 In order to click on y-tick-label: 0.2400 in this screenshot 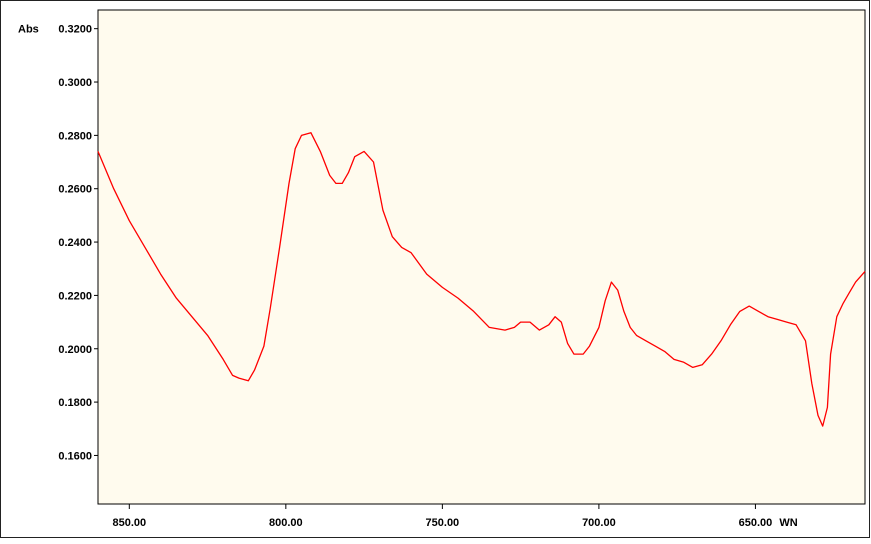, I will do `click(75, 243)`.